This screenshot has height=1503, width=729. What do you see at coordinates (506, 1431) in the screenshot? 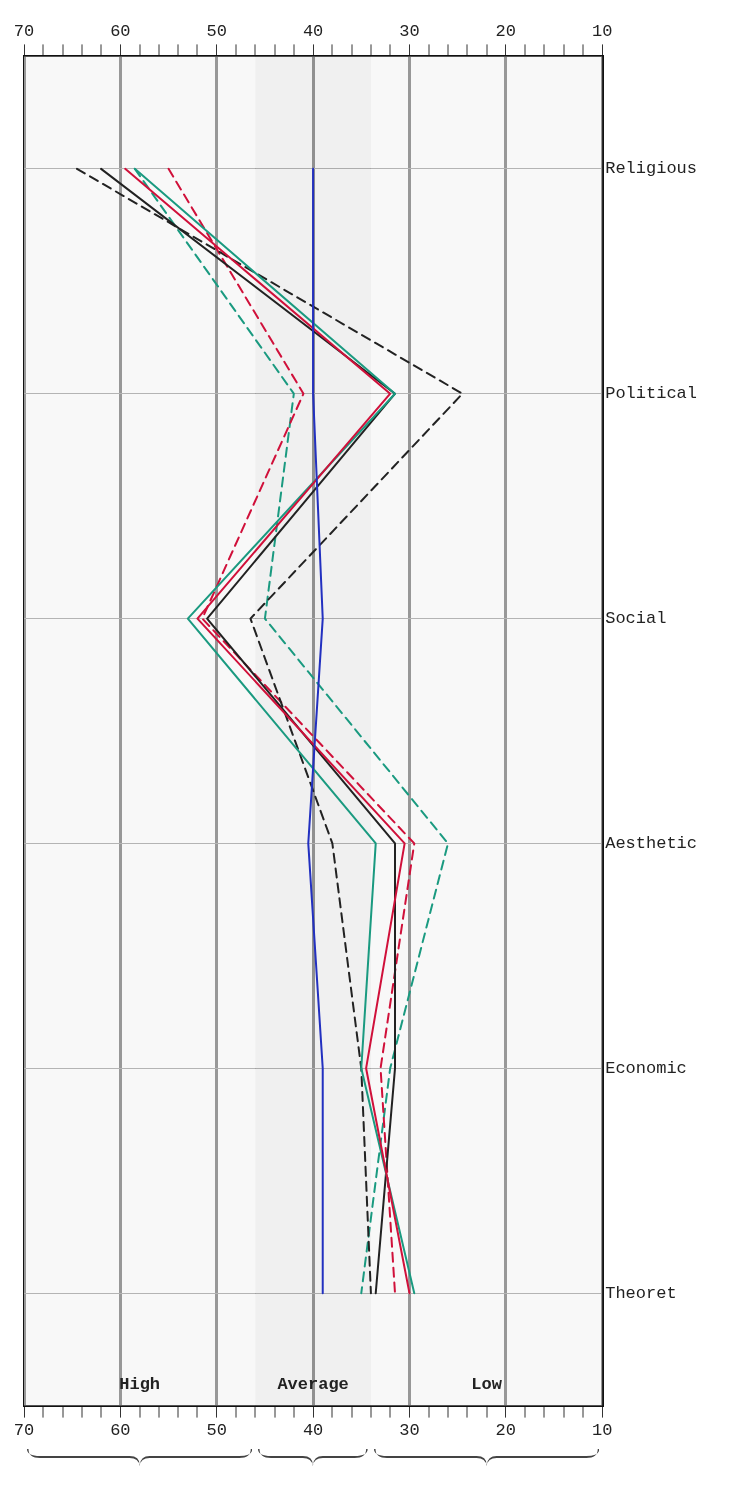
I see `x-tick-label: 20` at bounding box center [506, 1431].